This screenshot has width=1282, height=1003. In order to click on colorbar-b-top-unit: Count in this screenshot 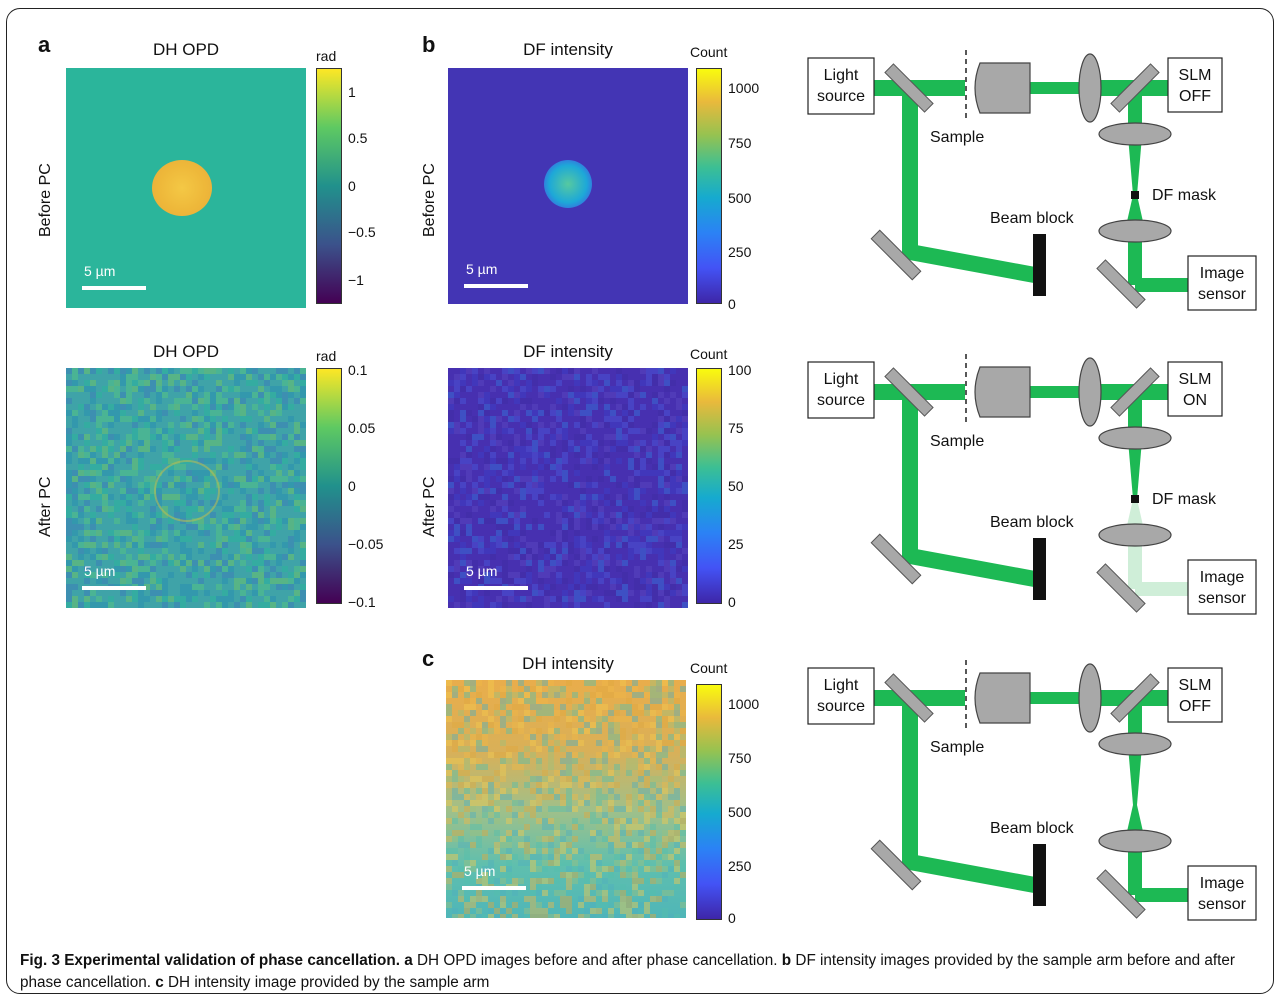, I will do `click(709, 52)`.